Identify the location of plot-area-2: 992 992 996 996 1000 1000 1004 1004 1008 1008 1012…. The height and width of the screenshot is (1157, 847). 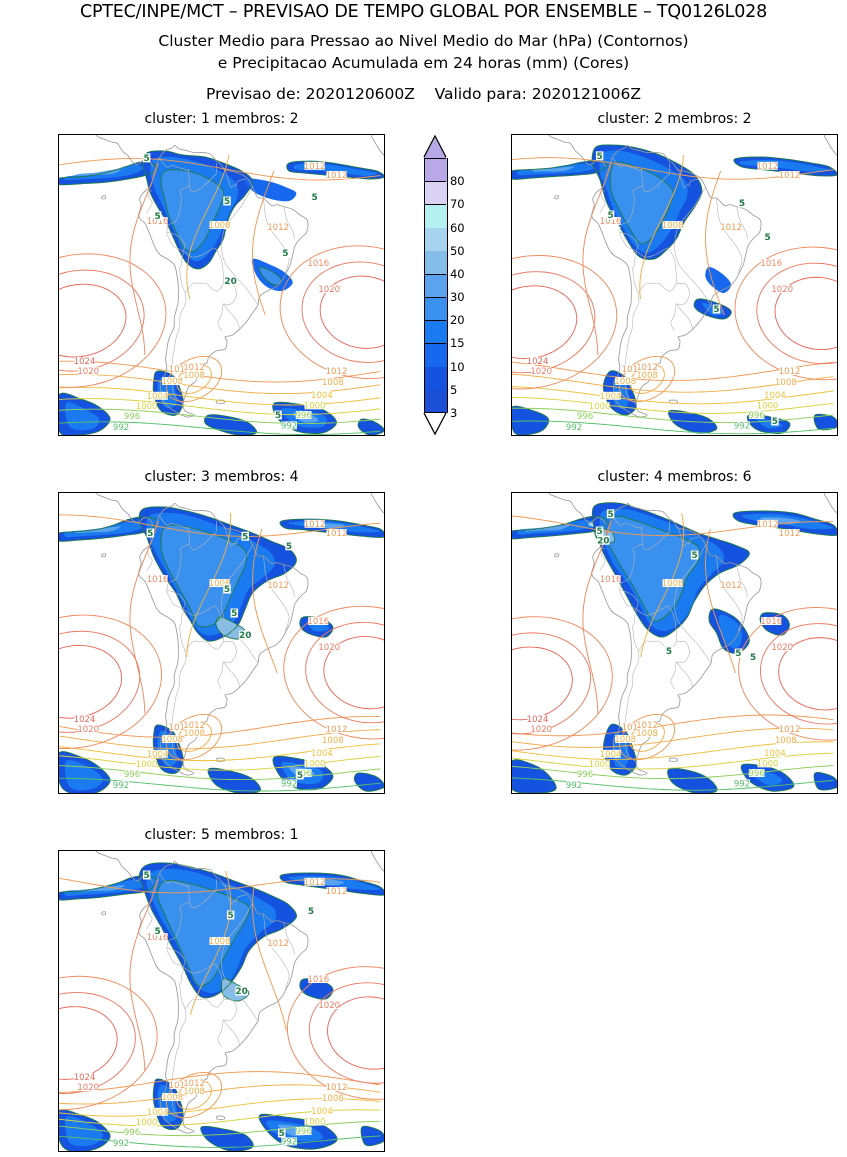
(674, 285).